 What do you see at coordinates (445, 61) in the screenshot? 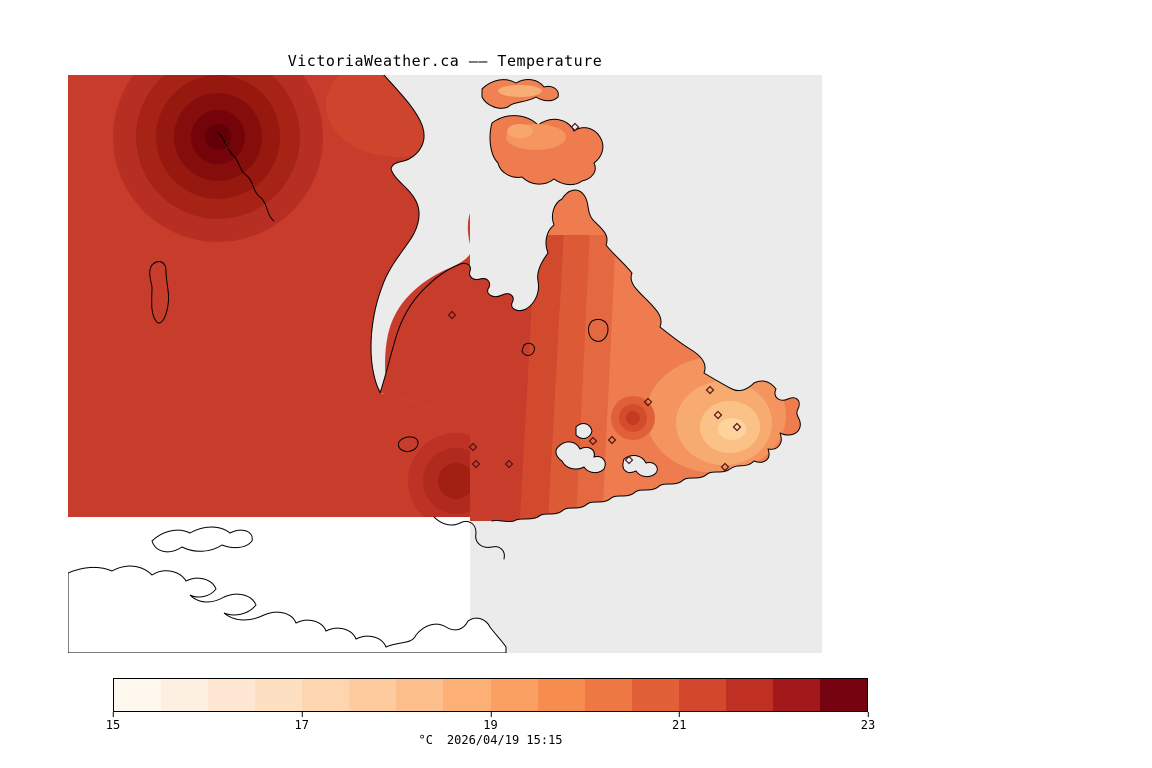
I see `page-title: VictoriaWeather.ca —— Temperature` at bounding box center [445, 61].